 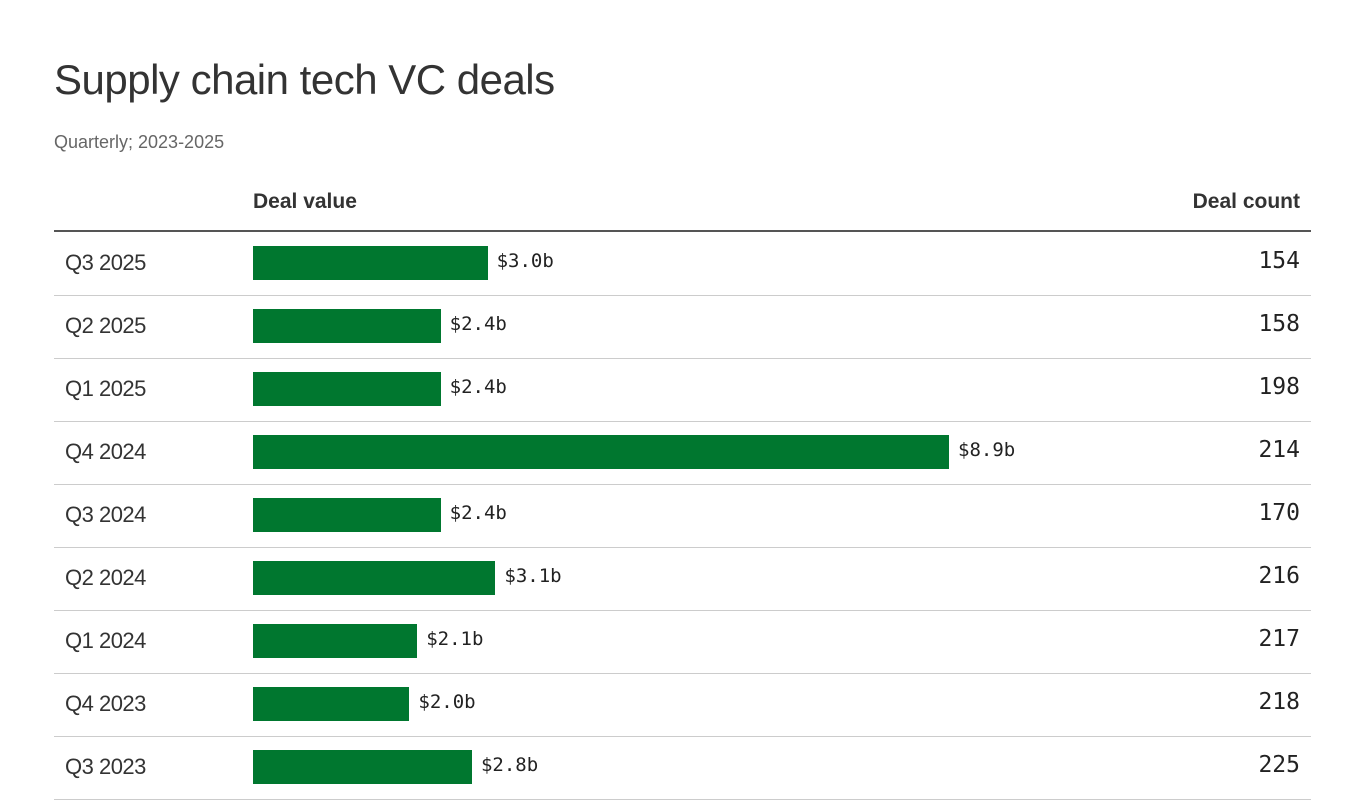 I want to click on category-label: Q3 2024, so click(x=105, y=514).